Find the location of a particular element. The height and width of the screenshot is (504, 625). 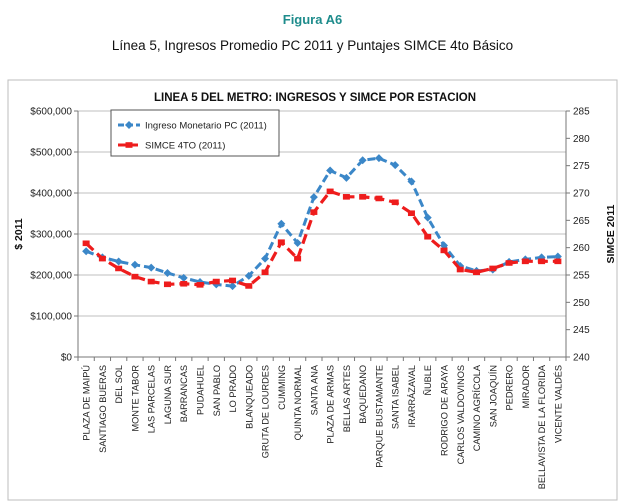

x-tick-label: DEL SOL is located at coordinates (119, 384).